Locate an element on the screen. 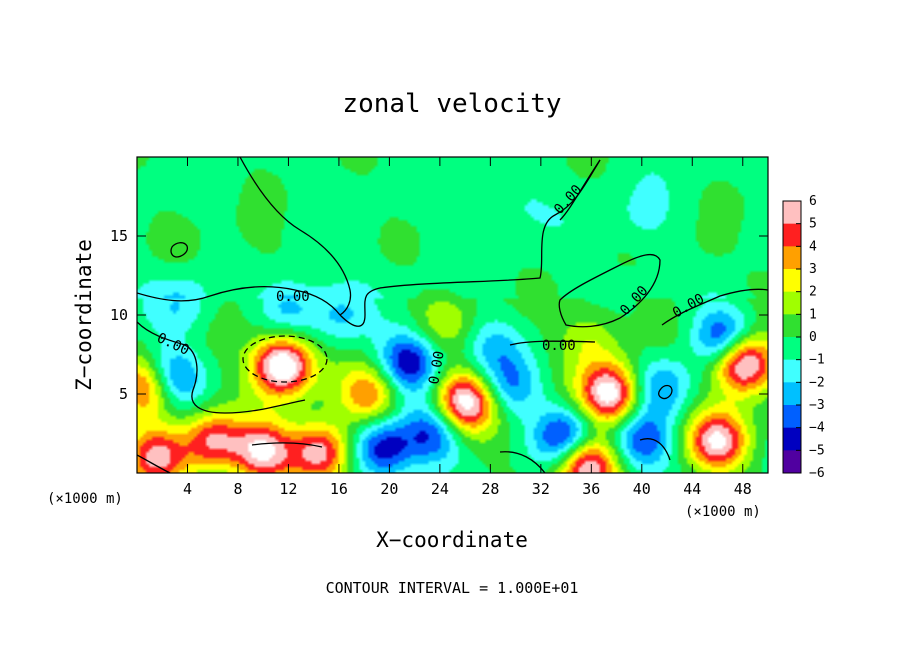 The height and width of the screenshot is (659, 904). x-tick-label: 20 is located at coordinates (389, 489).